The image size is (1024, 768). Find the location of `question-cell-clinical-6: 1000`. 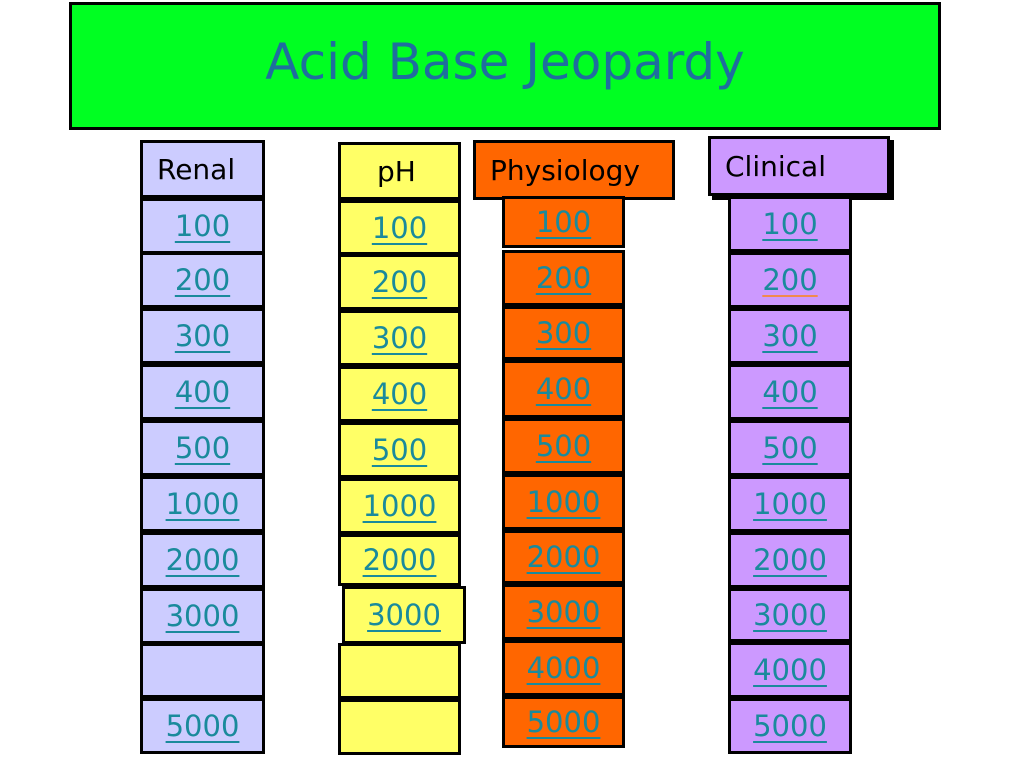

question-cell-clinical-6: 1000 is located at coordinates (790, 504).